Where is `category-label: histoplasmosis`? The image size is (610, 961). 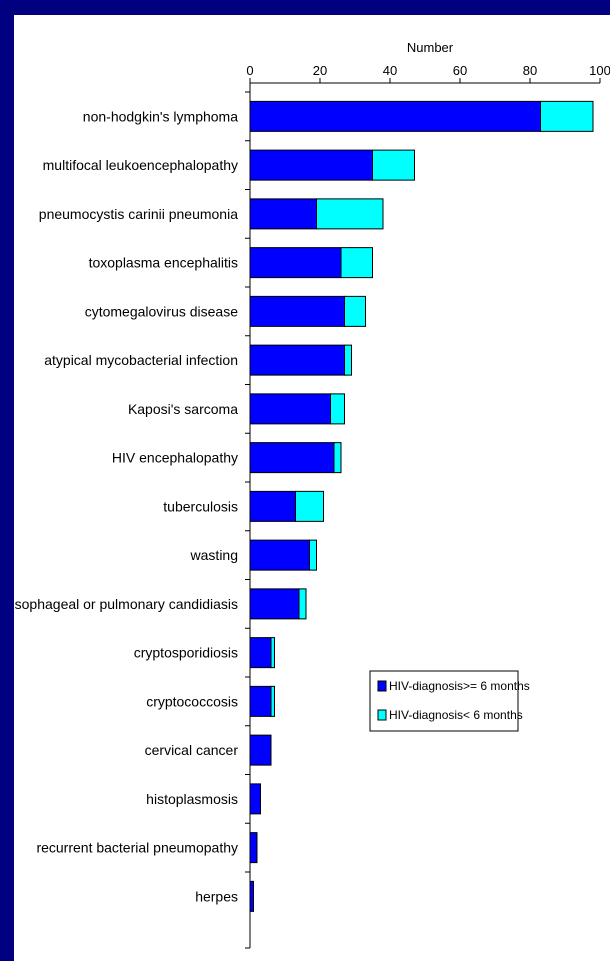 category-label: histoplasmosis is located at coordinates (192, 799).